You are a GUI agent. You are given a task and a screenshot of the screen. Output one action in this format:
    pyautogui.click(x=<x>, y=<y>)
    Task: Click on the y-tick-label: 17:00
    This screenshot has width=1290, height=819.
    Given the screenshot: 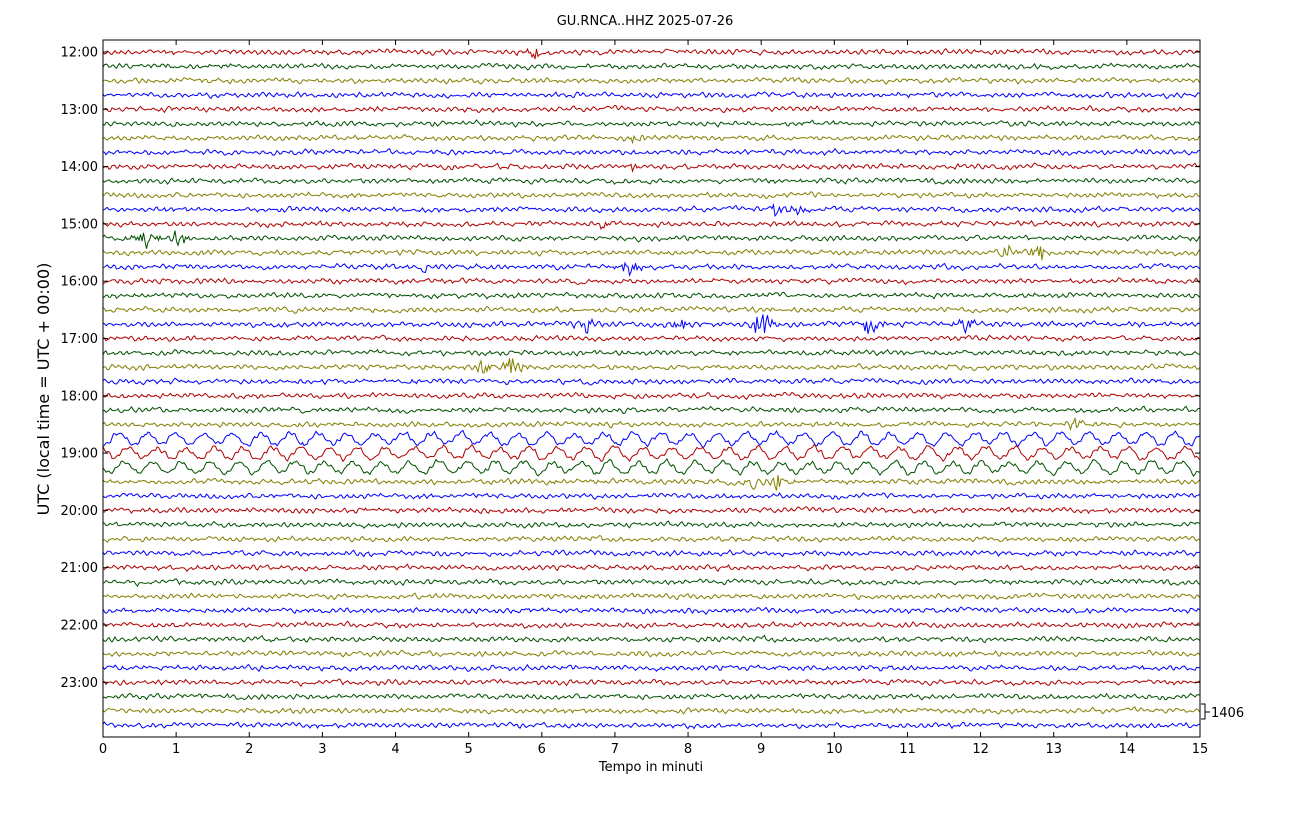 What is the action you would take?
    pyautogui.click(x=79, y=339)
    